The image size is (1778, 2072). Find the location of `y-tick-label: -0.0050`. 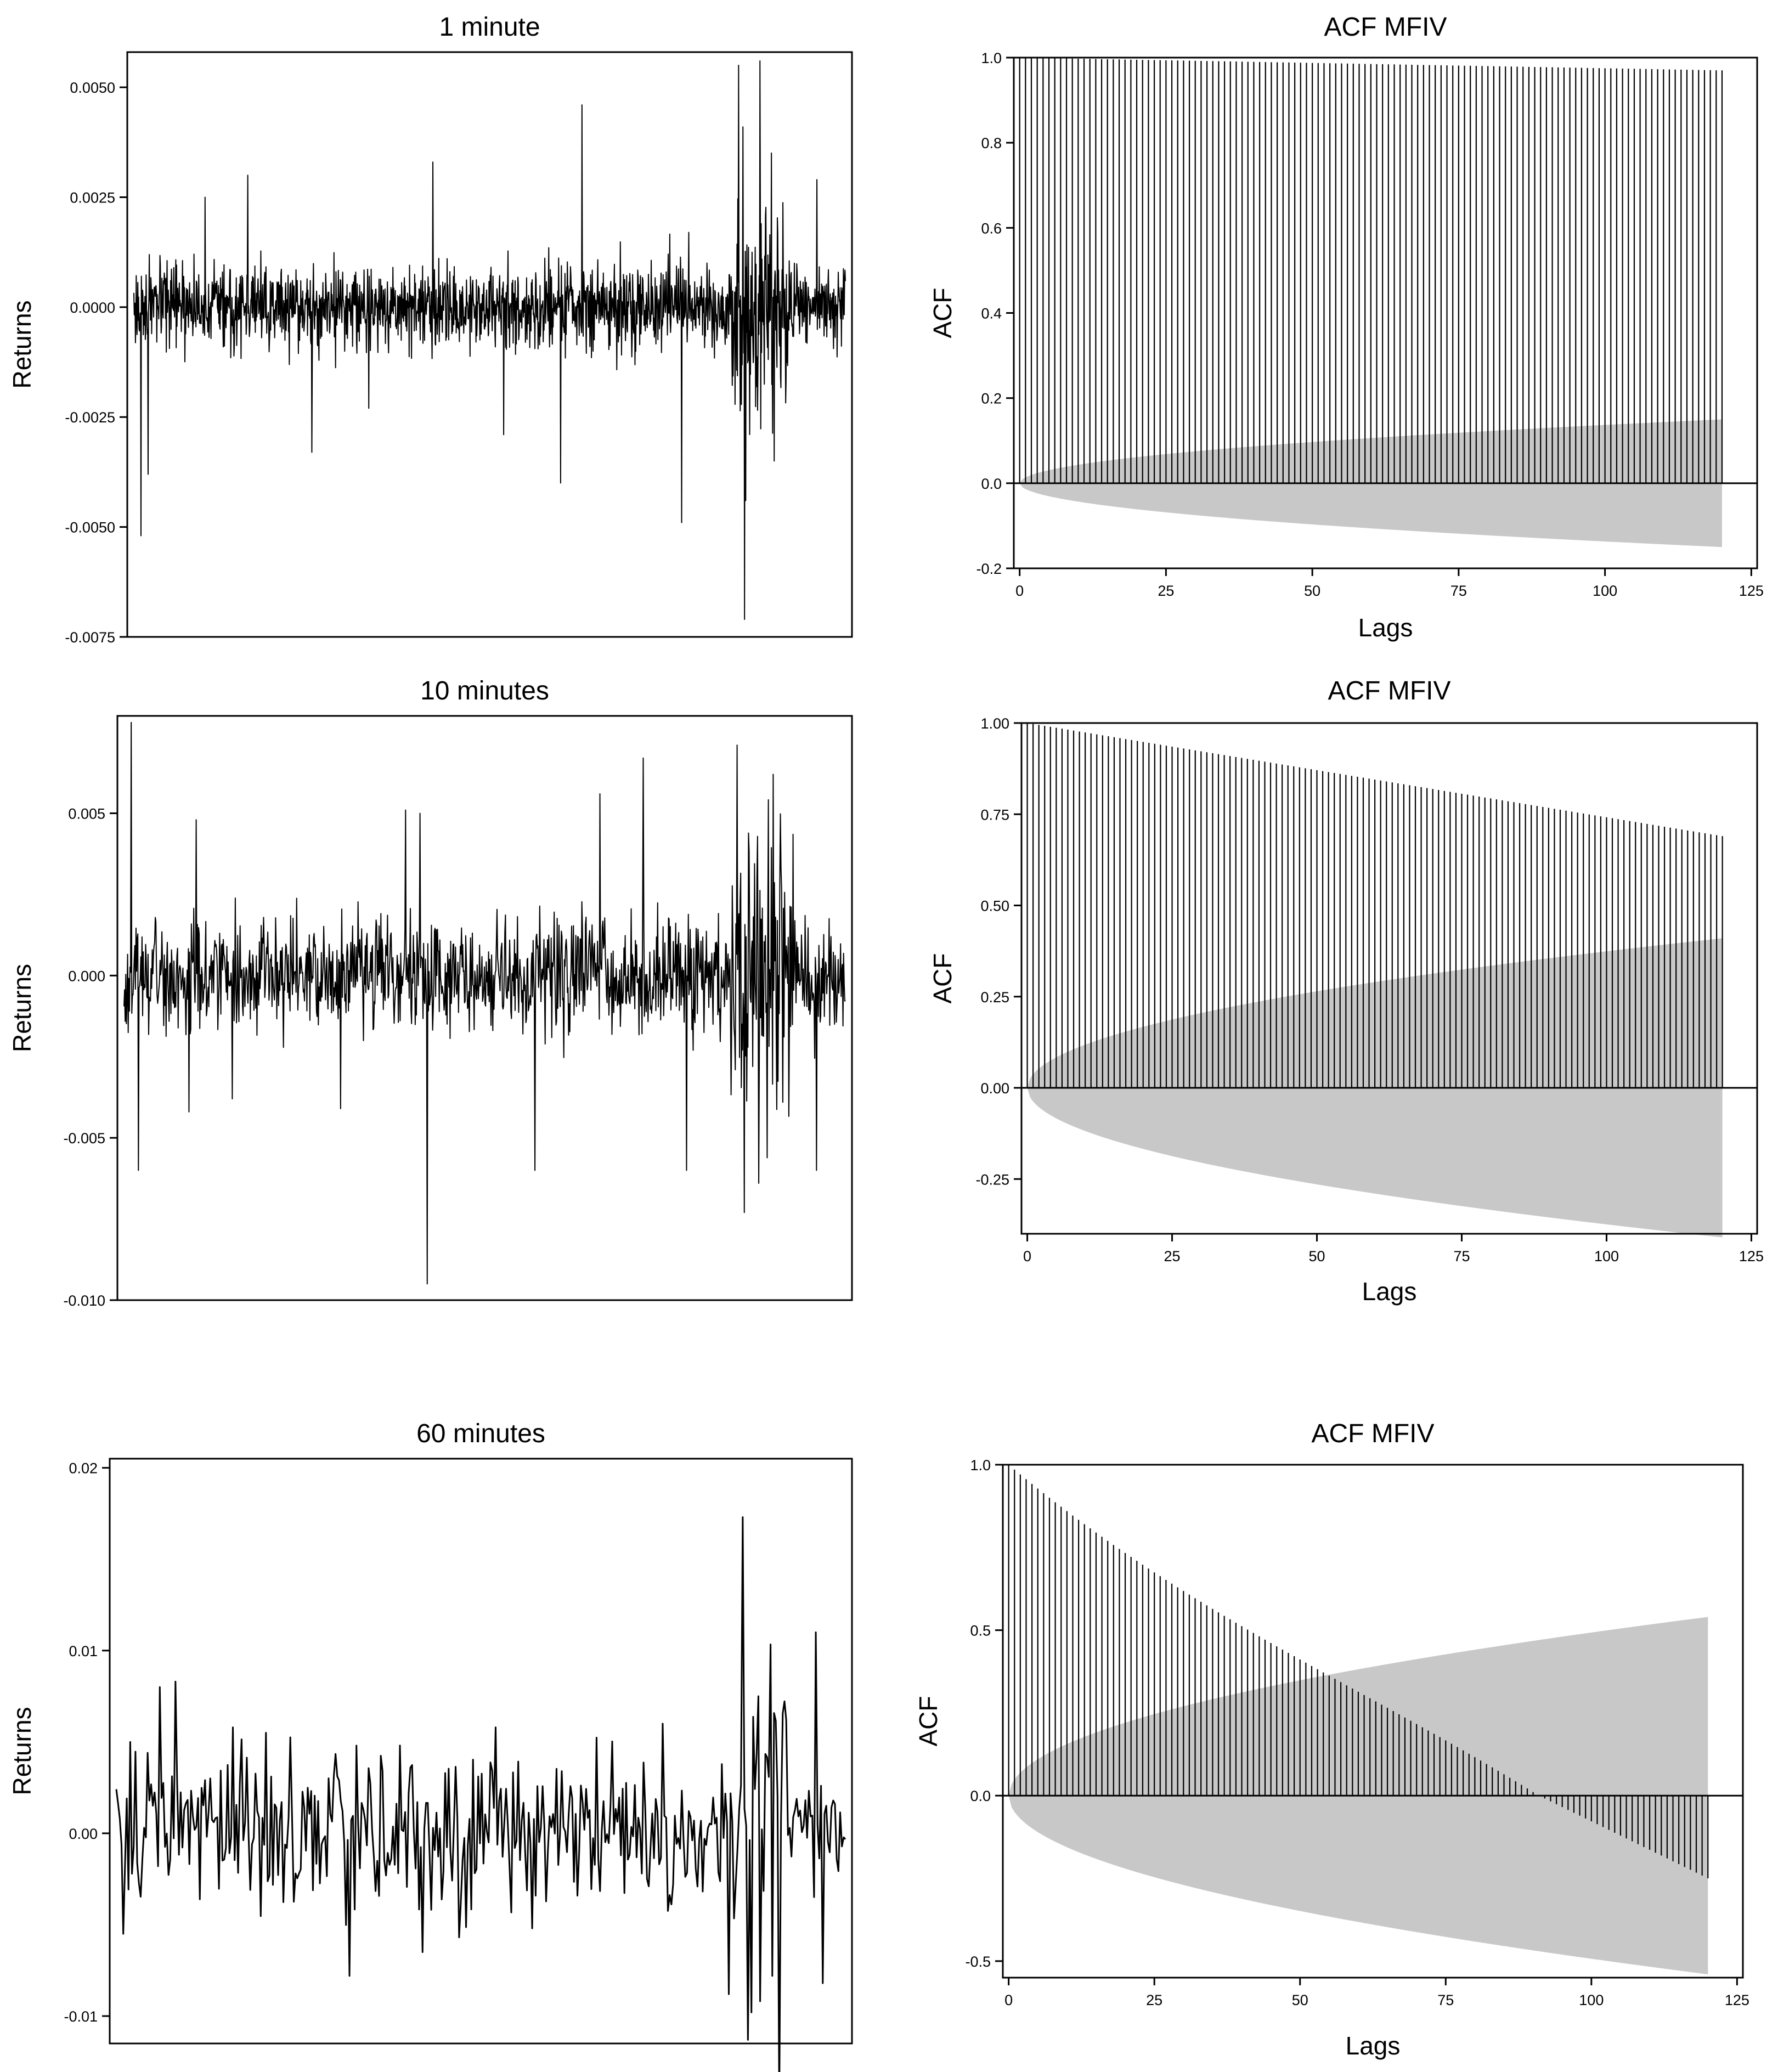

y-tick-label: -0.0050 is located at coordinates (90, 528).